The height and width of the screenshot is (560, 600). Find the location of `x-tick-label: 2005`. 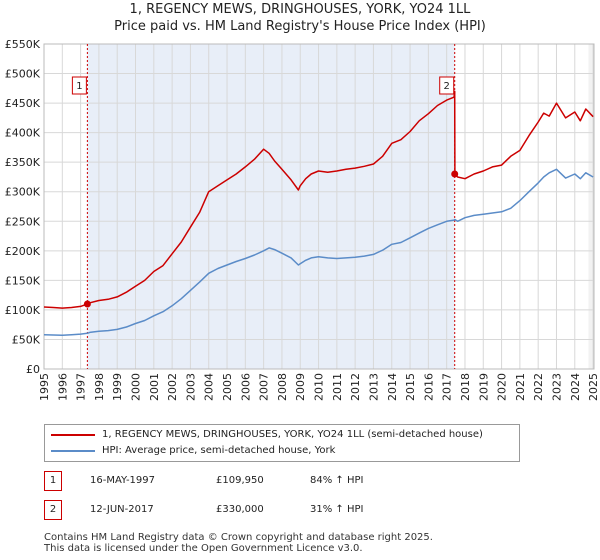

x-tick-label: 2005 is located at coordinates (227, 387).